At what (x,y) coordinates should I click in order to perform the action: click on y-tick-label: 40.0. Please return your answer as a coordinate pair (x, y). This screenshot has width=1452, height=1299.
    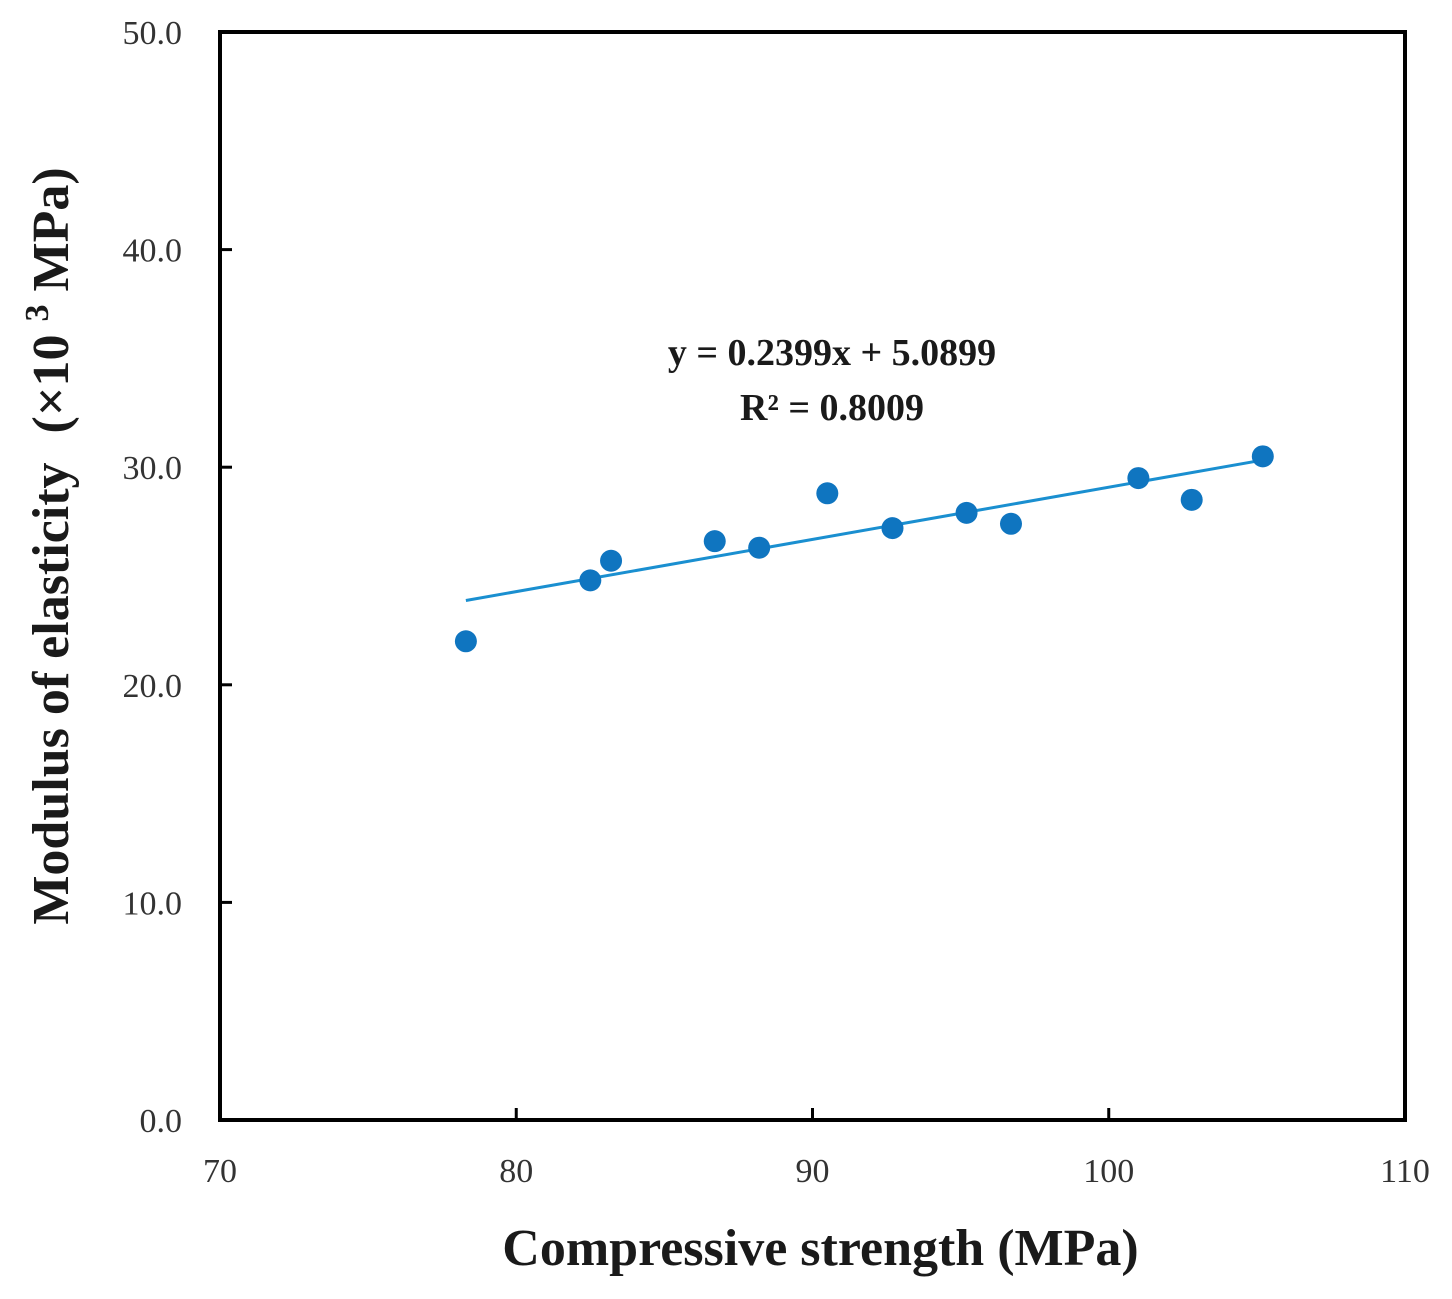
    Looking at the image, I should click on (153, 251).